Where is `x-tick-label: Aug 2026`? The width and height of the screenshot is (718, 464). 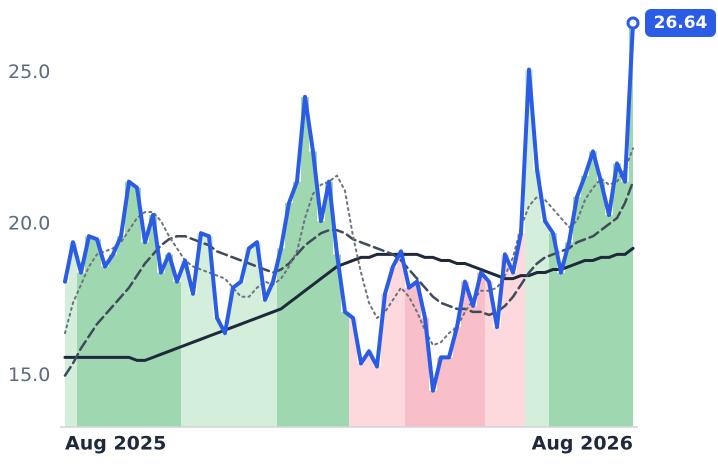
x-tick-label: Aug 2026 is located at coordinates (582, 444).